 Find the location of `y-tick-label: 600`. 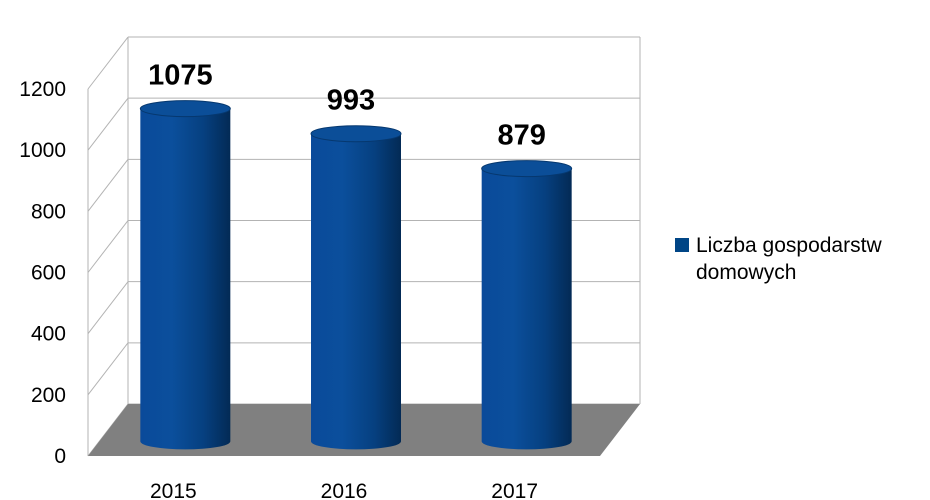

y-tick-label: 600 is located at coordinates (48, 273).